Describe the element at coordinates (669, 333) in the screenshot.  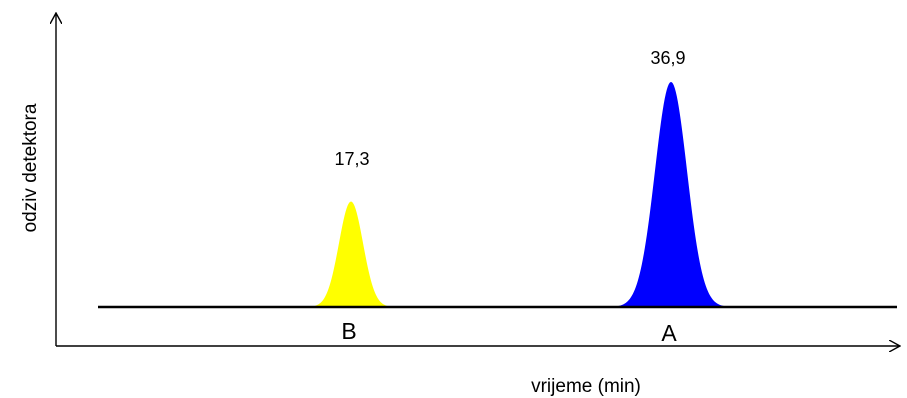
I see `peak-a-name-label: A` at that location.